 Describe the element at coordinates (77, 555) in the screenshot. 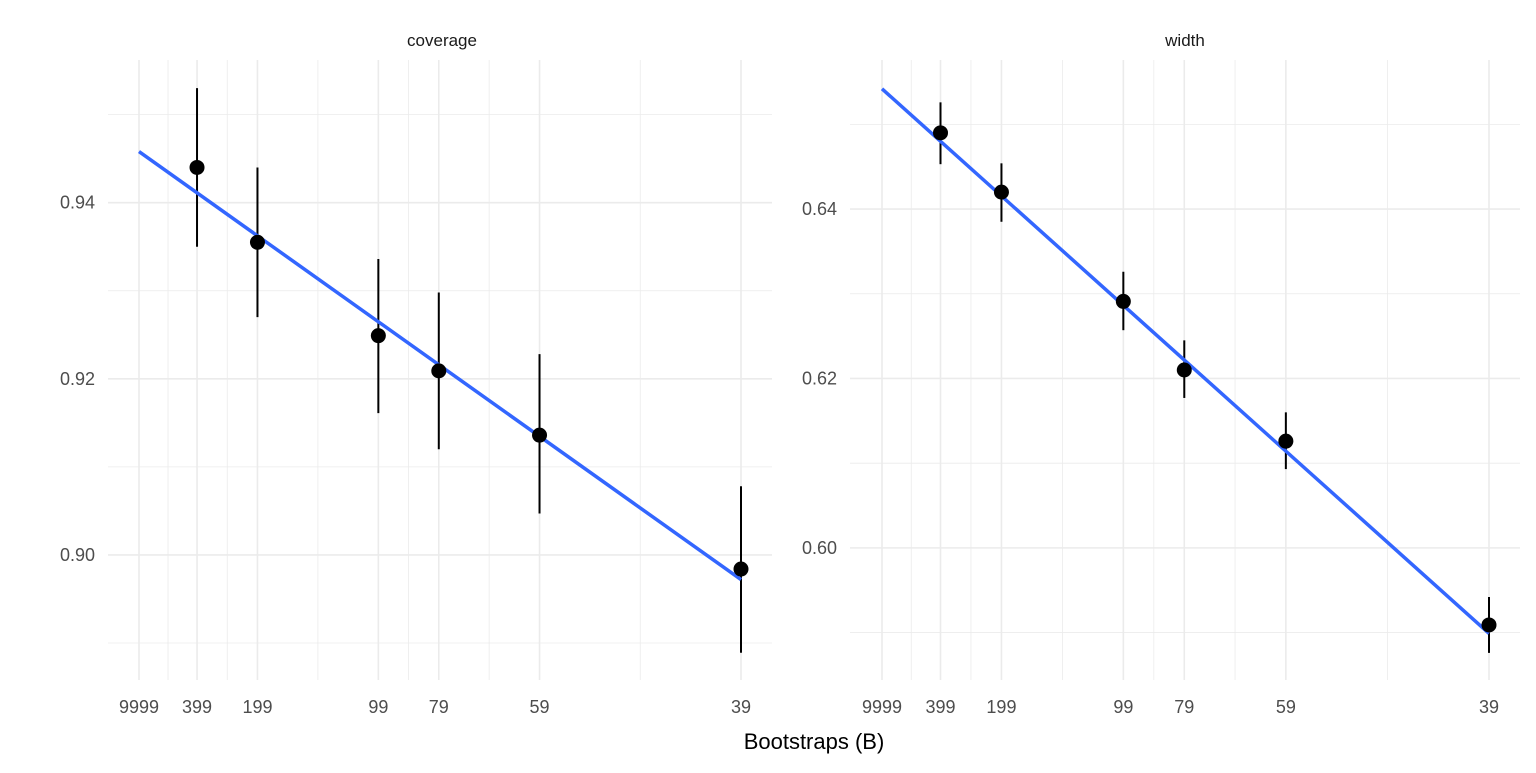

I see `y-tick-label: 0.90` at that location.